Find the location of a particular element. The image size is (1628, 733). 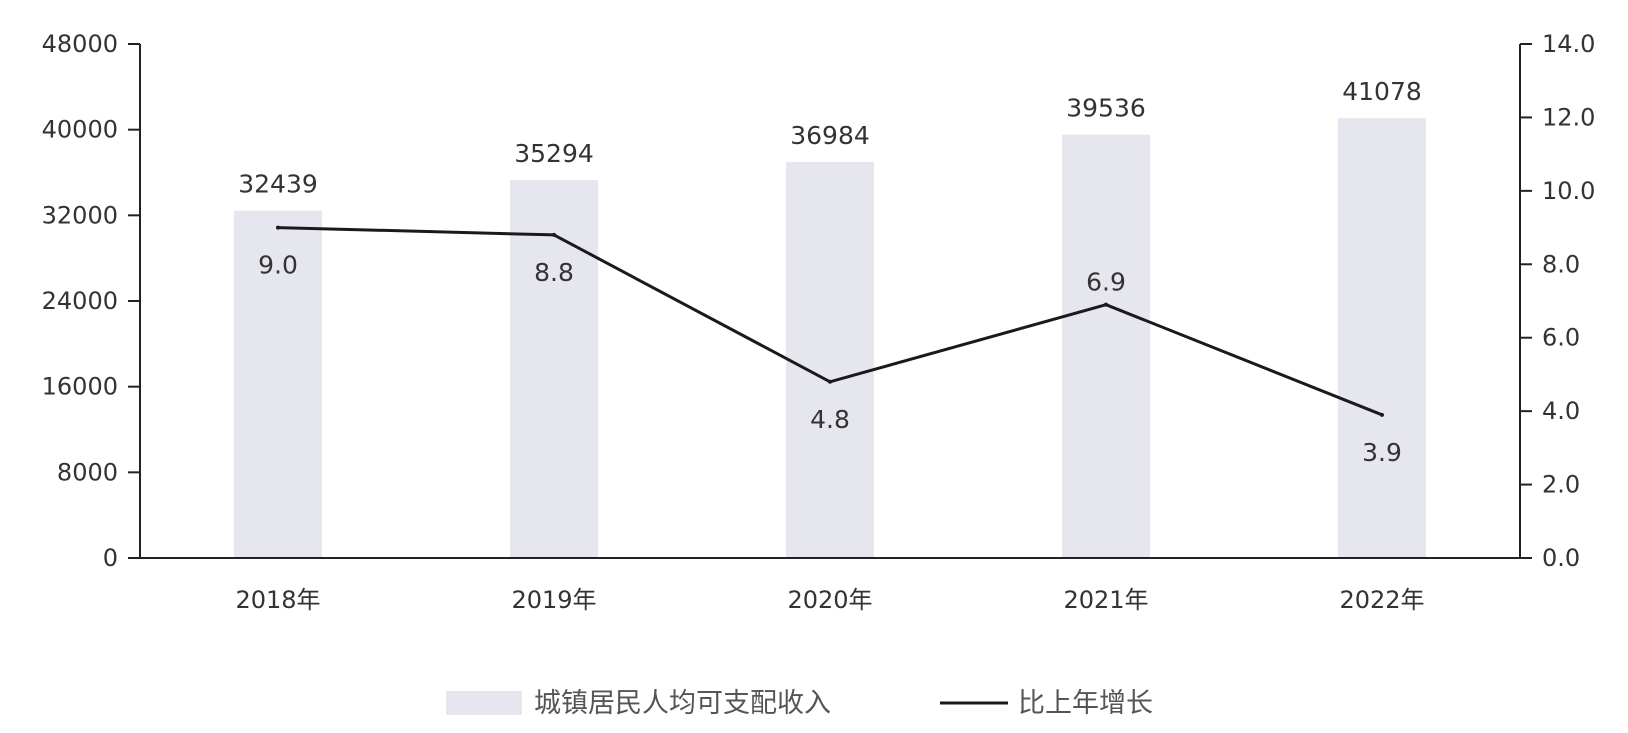

bar-value-label: 36984 is located at coordinates (830, 135).